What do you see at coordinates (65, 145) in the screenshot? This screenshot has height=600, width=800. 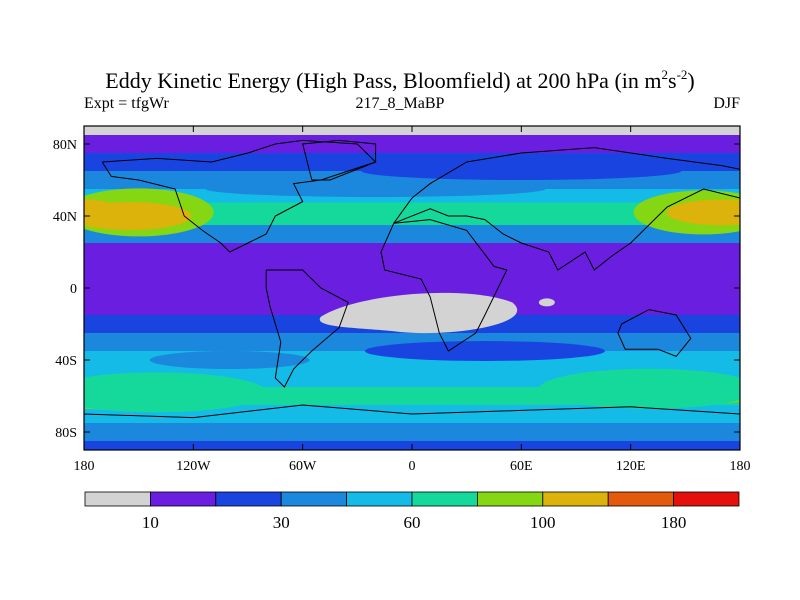 I see `y-tick-label: 80N` at bounding box center [65, 145].